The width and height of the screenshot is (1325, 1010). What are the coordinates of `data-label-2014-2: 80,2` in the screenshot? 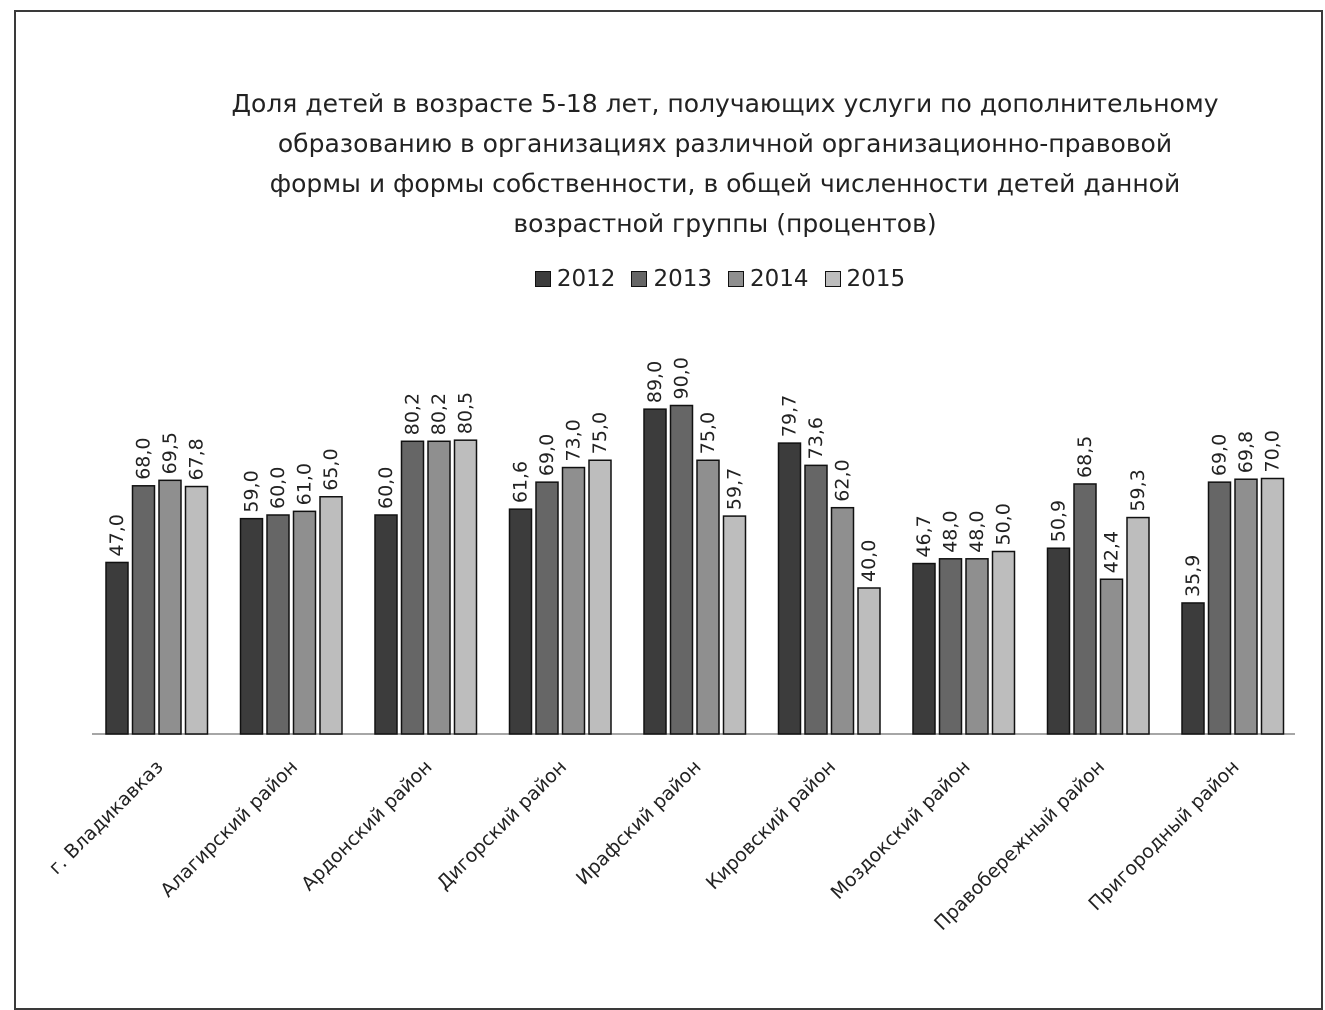 It's located at (439, 414).